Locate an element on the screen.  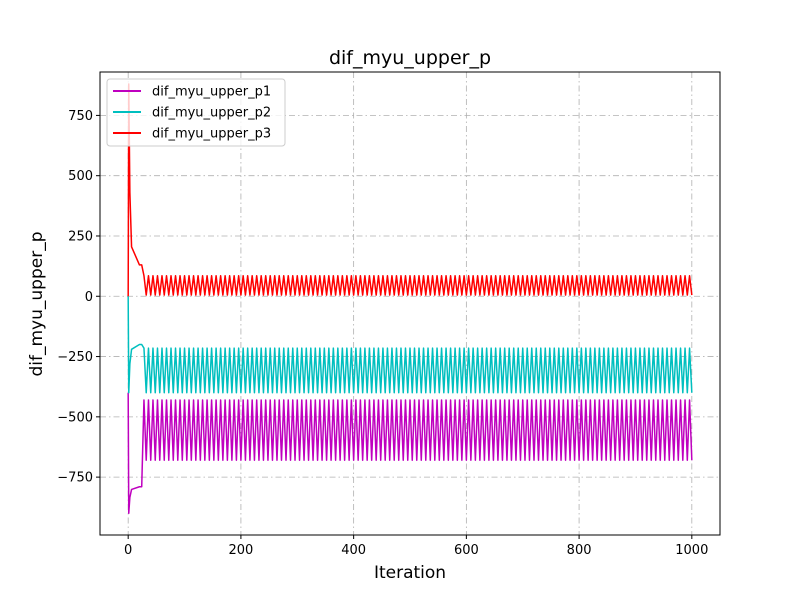
x-tick-label: 1000 is located at coordinates (691, 550).